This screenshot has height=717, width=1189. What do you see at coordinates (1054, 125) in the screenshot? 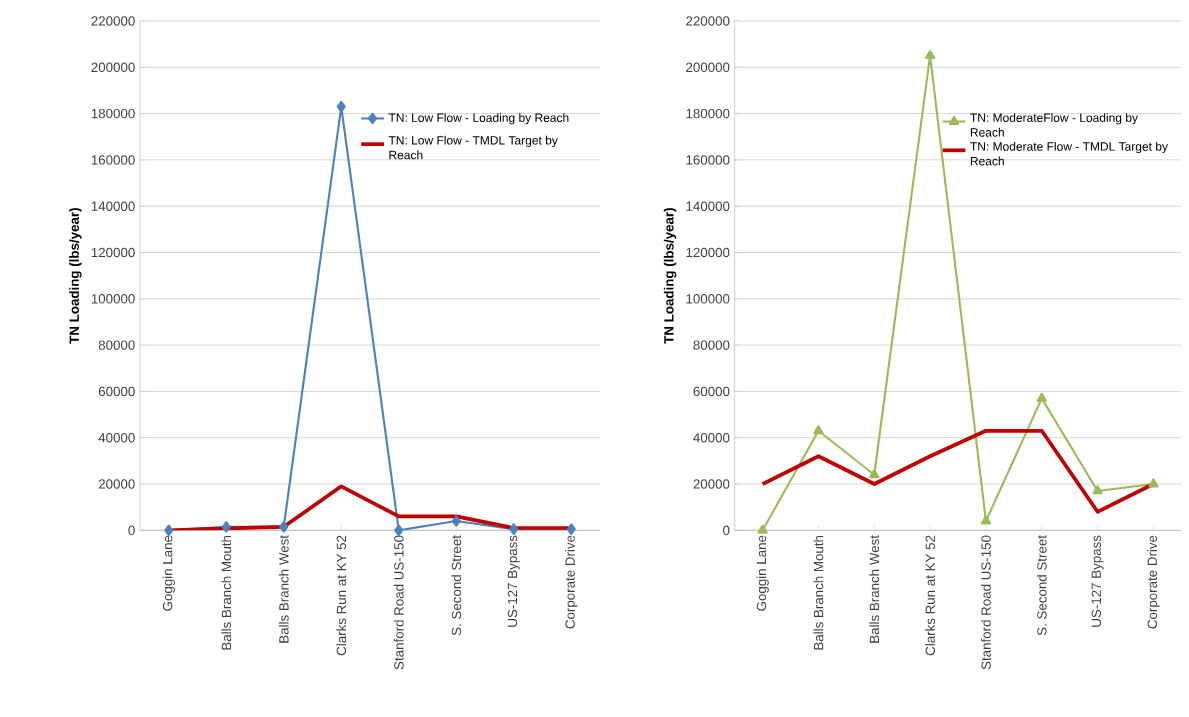
I see `legend-label: TN: ModerateFlow - Loading by Reach` at bounding box center [1054, 125].